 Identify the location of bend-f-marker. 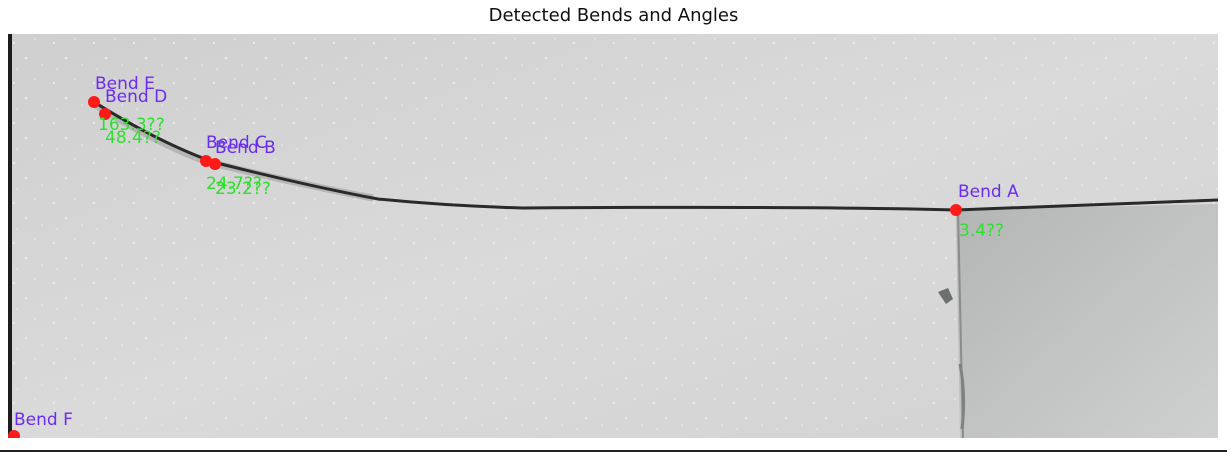
(14, 434).